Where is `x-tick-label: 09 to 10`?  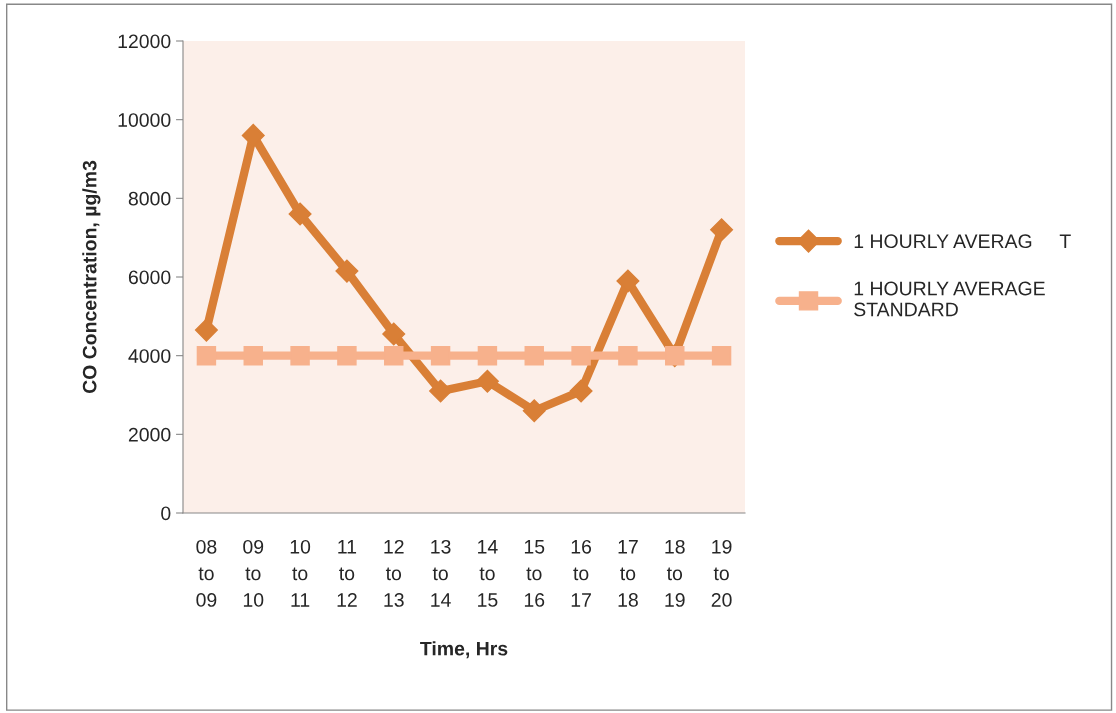 x-tick-label: 09 to 10 is located at coordinates (253, 573).